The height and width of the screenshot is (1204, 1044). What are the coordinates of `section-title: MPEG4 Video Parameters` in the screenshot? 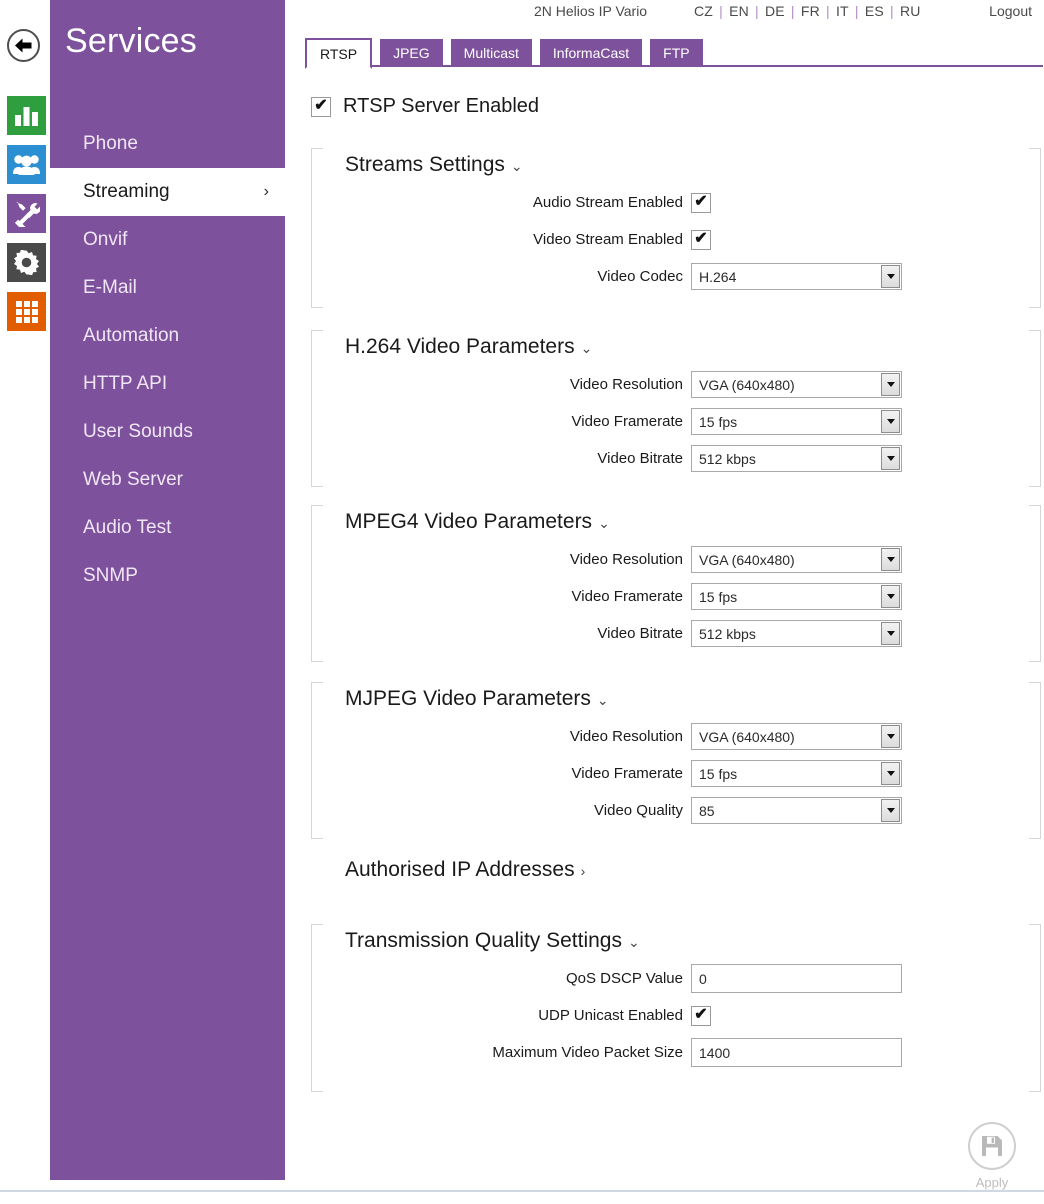 It's located at (469, 521).